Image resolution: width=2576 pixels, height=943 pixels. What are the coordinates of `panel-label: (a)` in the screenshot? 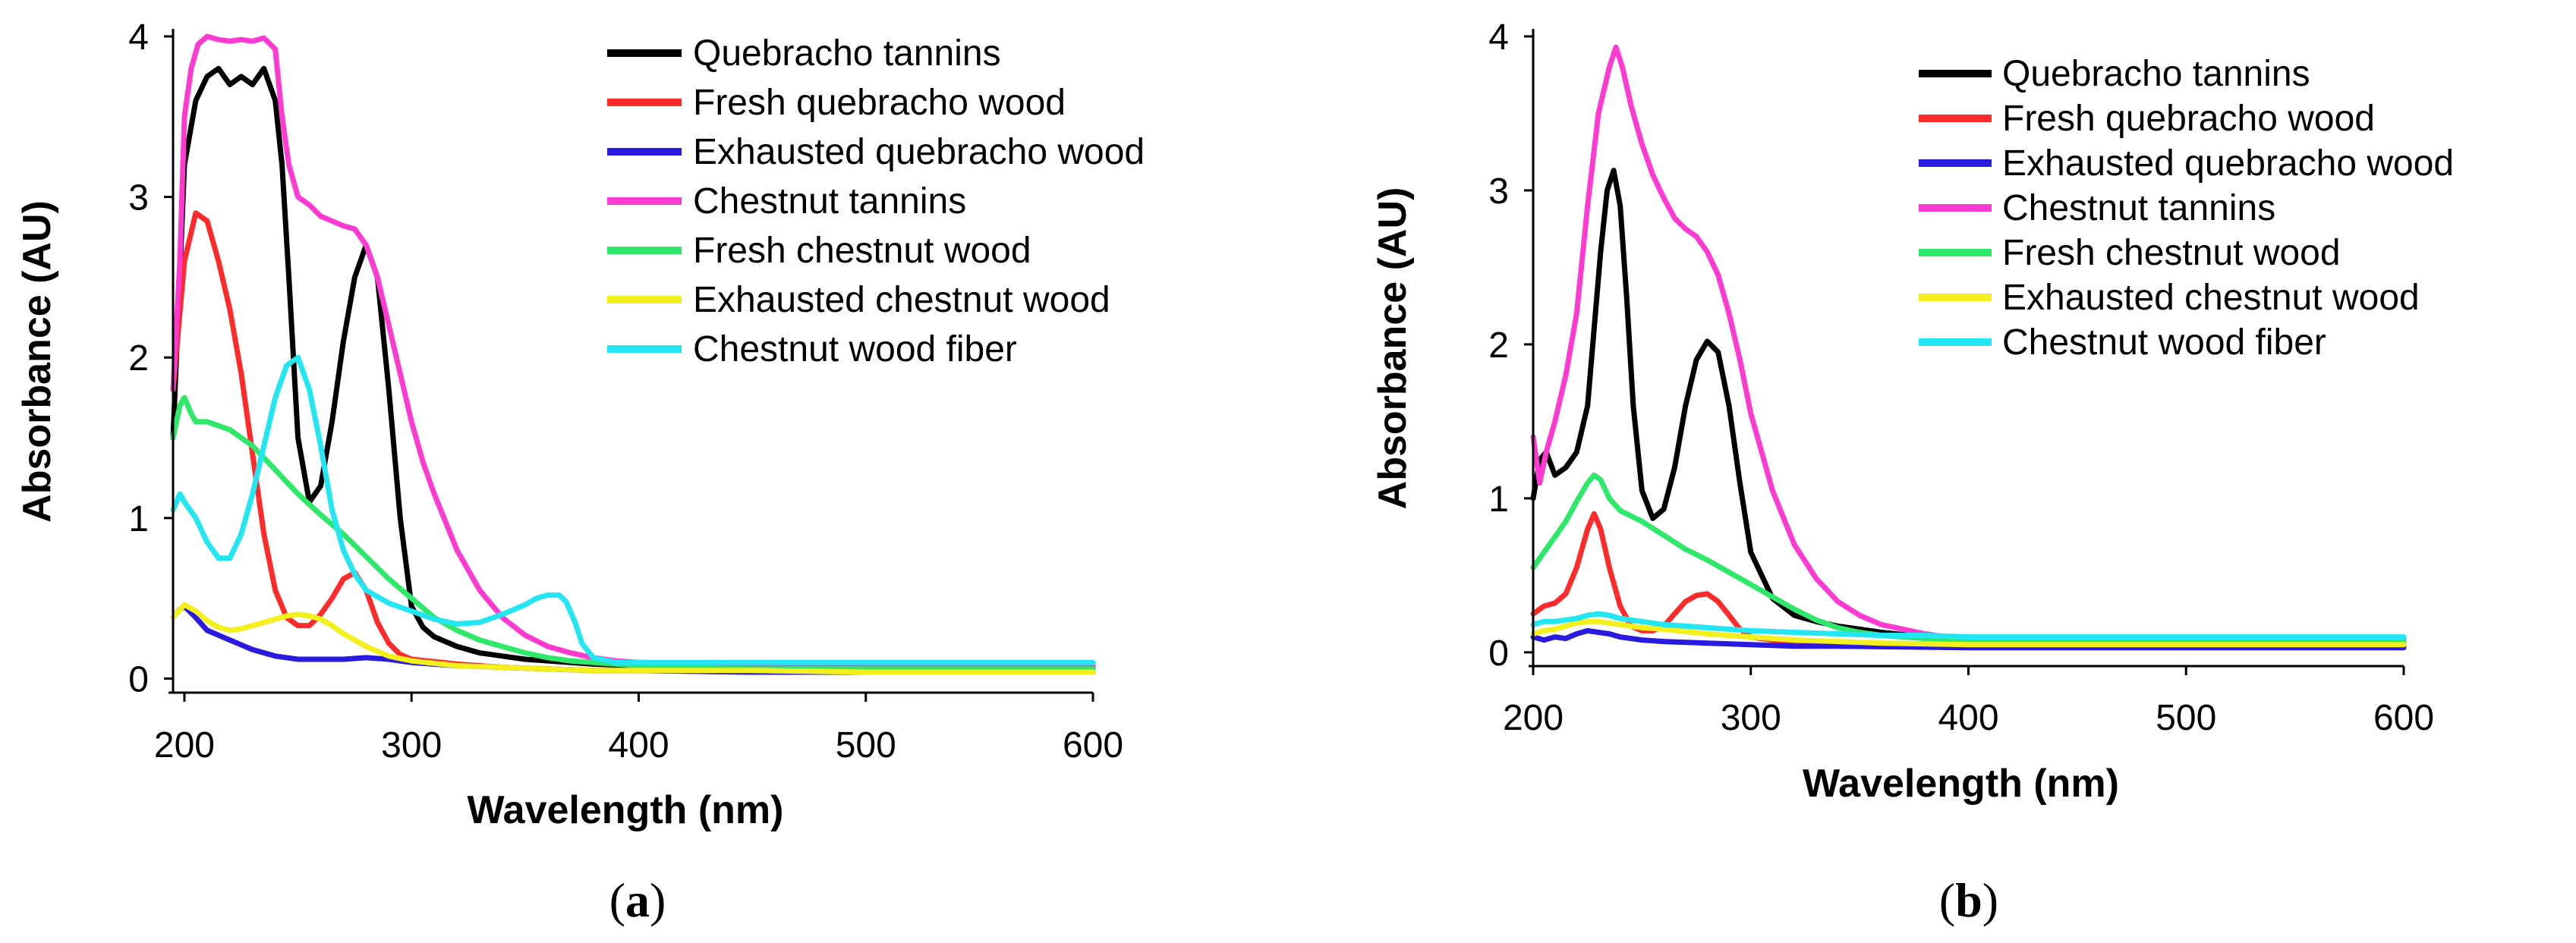 It's located at (637, 900).